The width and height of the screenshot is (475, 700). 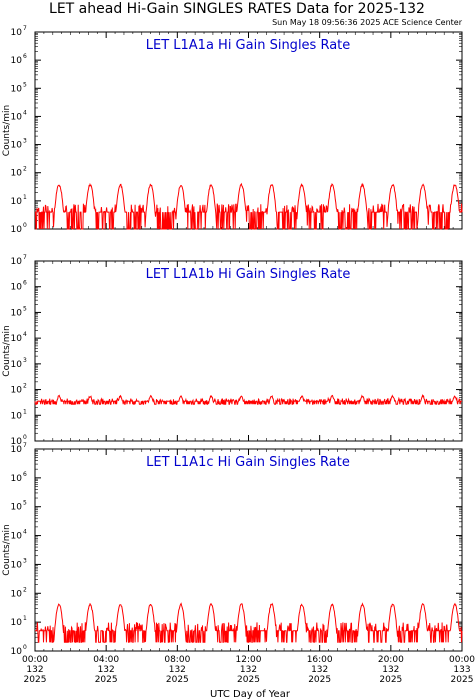 What do you see at coordinates (320, 660) in the screenshot?
I see `x-tick-label: 16:00` at bounding box center [320, 660].